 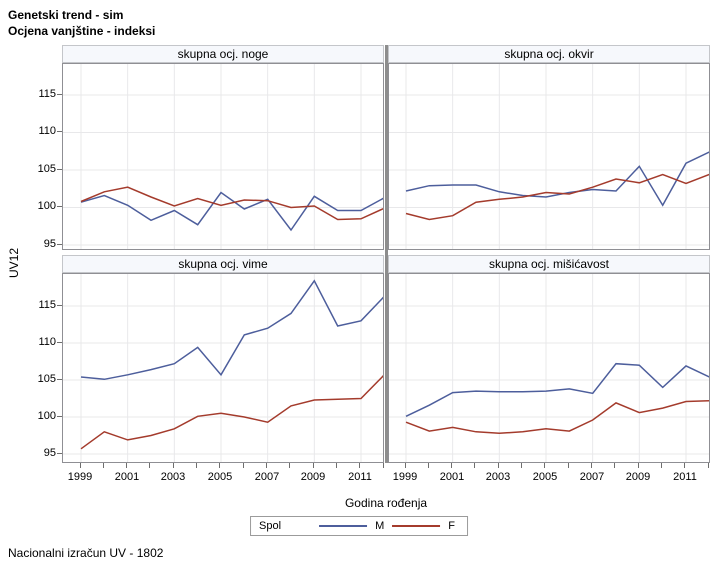 I want to click on legend: Spol M F, so click(x=359, y=526).